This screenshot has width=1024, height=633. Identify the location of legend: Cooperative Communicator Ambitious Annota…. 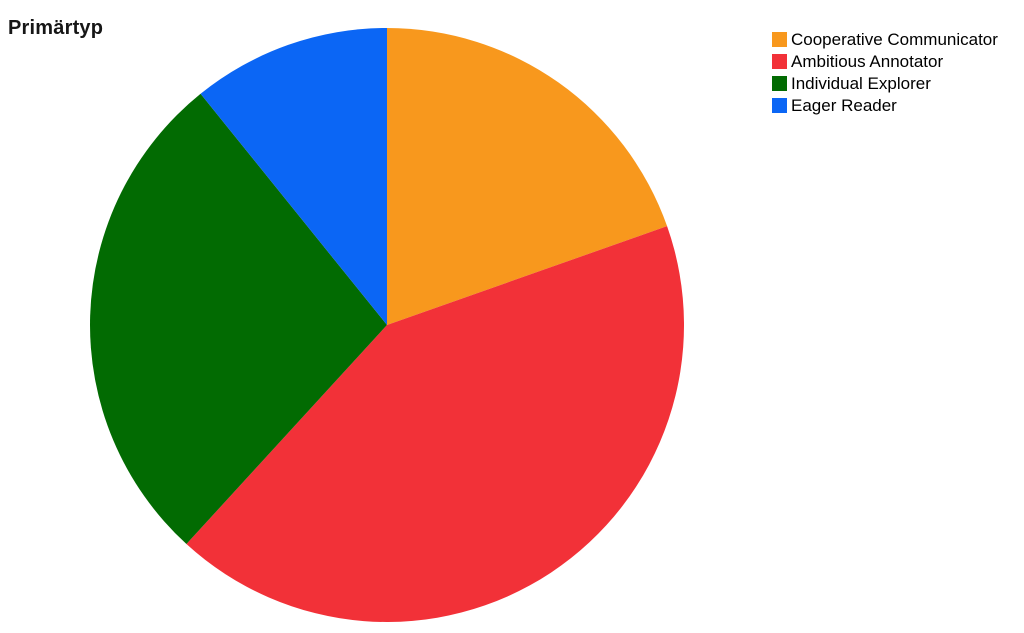
(885, 72).